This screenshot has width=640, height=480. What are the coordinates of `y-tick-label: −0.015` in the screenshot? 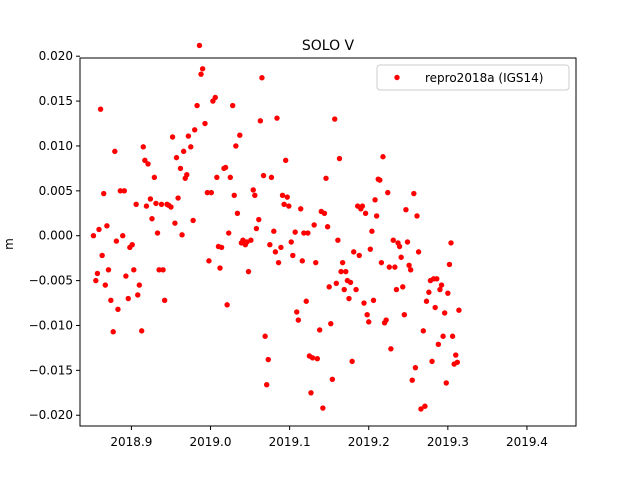 It's located at (51, 370).